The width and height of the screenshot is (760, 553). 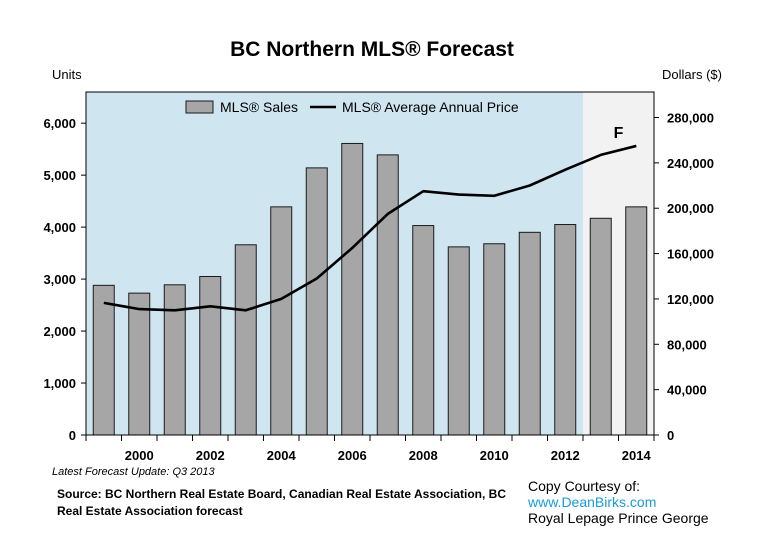 What do you see at coordinates (687, 344) in the screenshot?
I see `right-tick-label: 80,000` at bounding box center [687, 344].